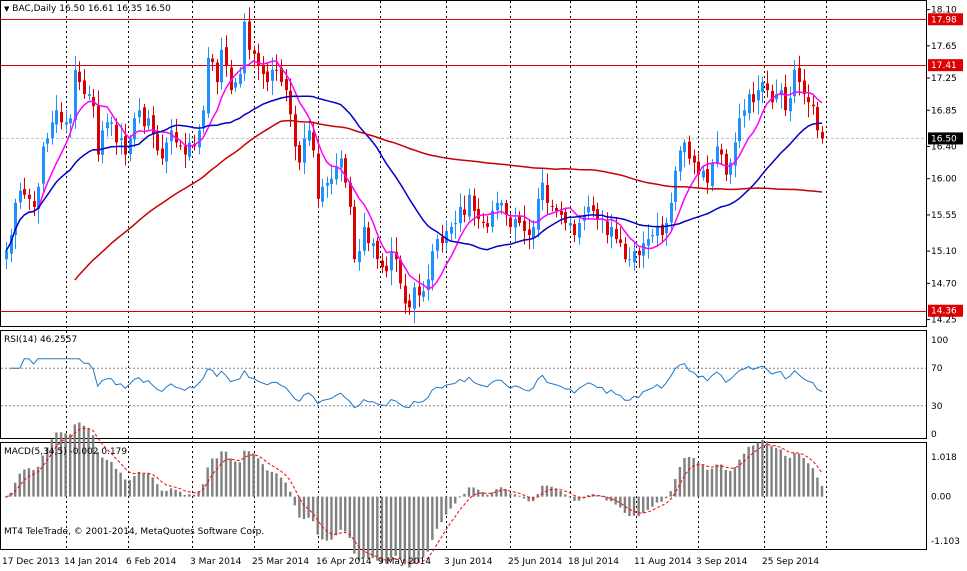  What do you see at coordinates (7, 9) in the screenshot?
I see `collapse-triangle-icon: ▼` at bounding box center [7, 9].